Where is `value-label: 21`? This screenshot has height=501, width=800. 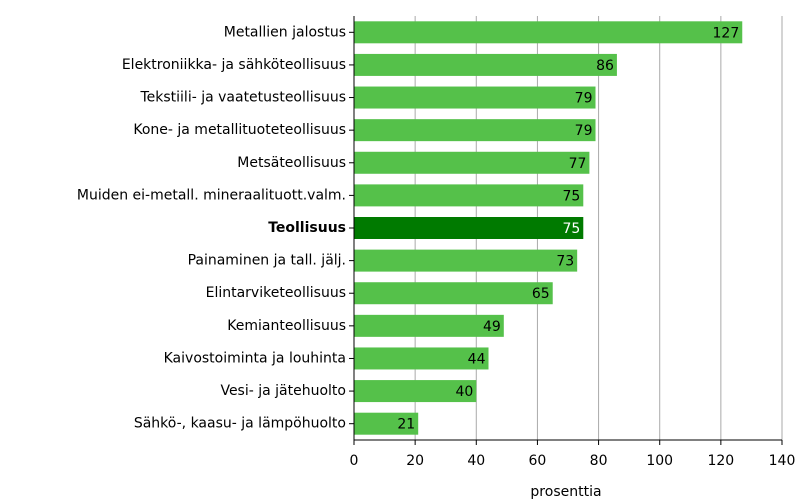 value-label: 21 is located at coordinates (406, 425).